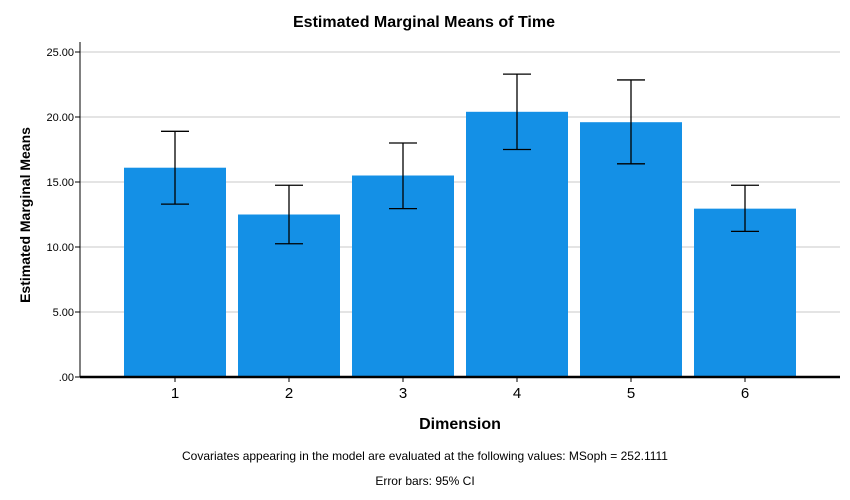 The height and width of the screenshot is (500, 850). I want to click on x-tick-label: 6, so click(745, 393).